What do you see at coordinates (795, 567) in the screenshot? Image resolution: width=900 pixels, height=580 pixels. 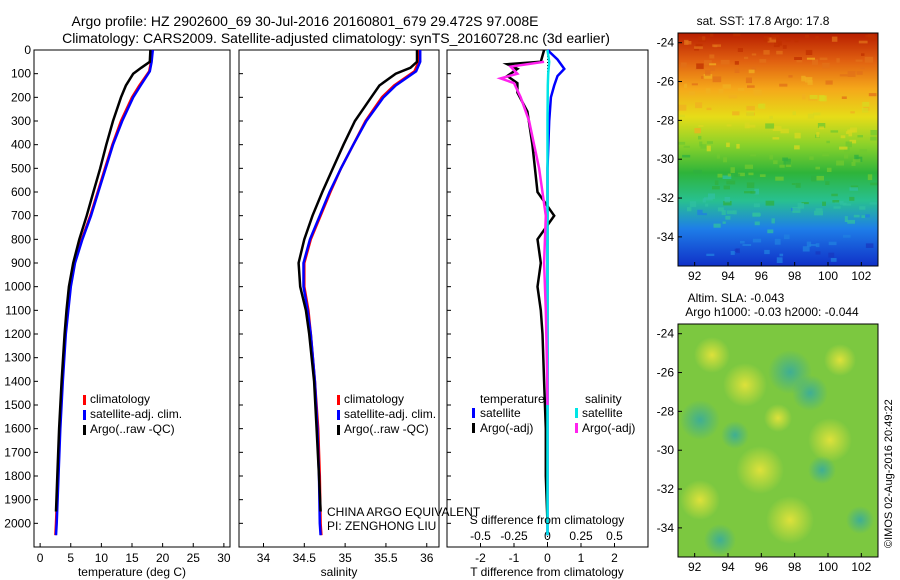 I see `map-x-tick-label: 98` at bounding box center [795, 567].